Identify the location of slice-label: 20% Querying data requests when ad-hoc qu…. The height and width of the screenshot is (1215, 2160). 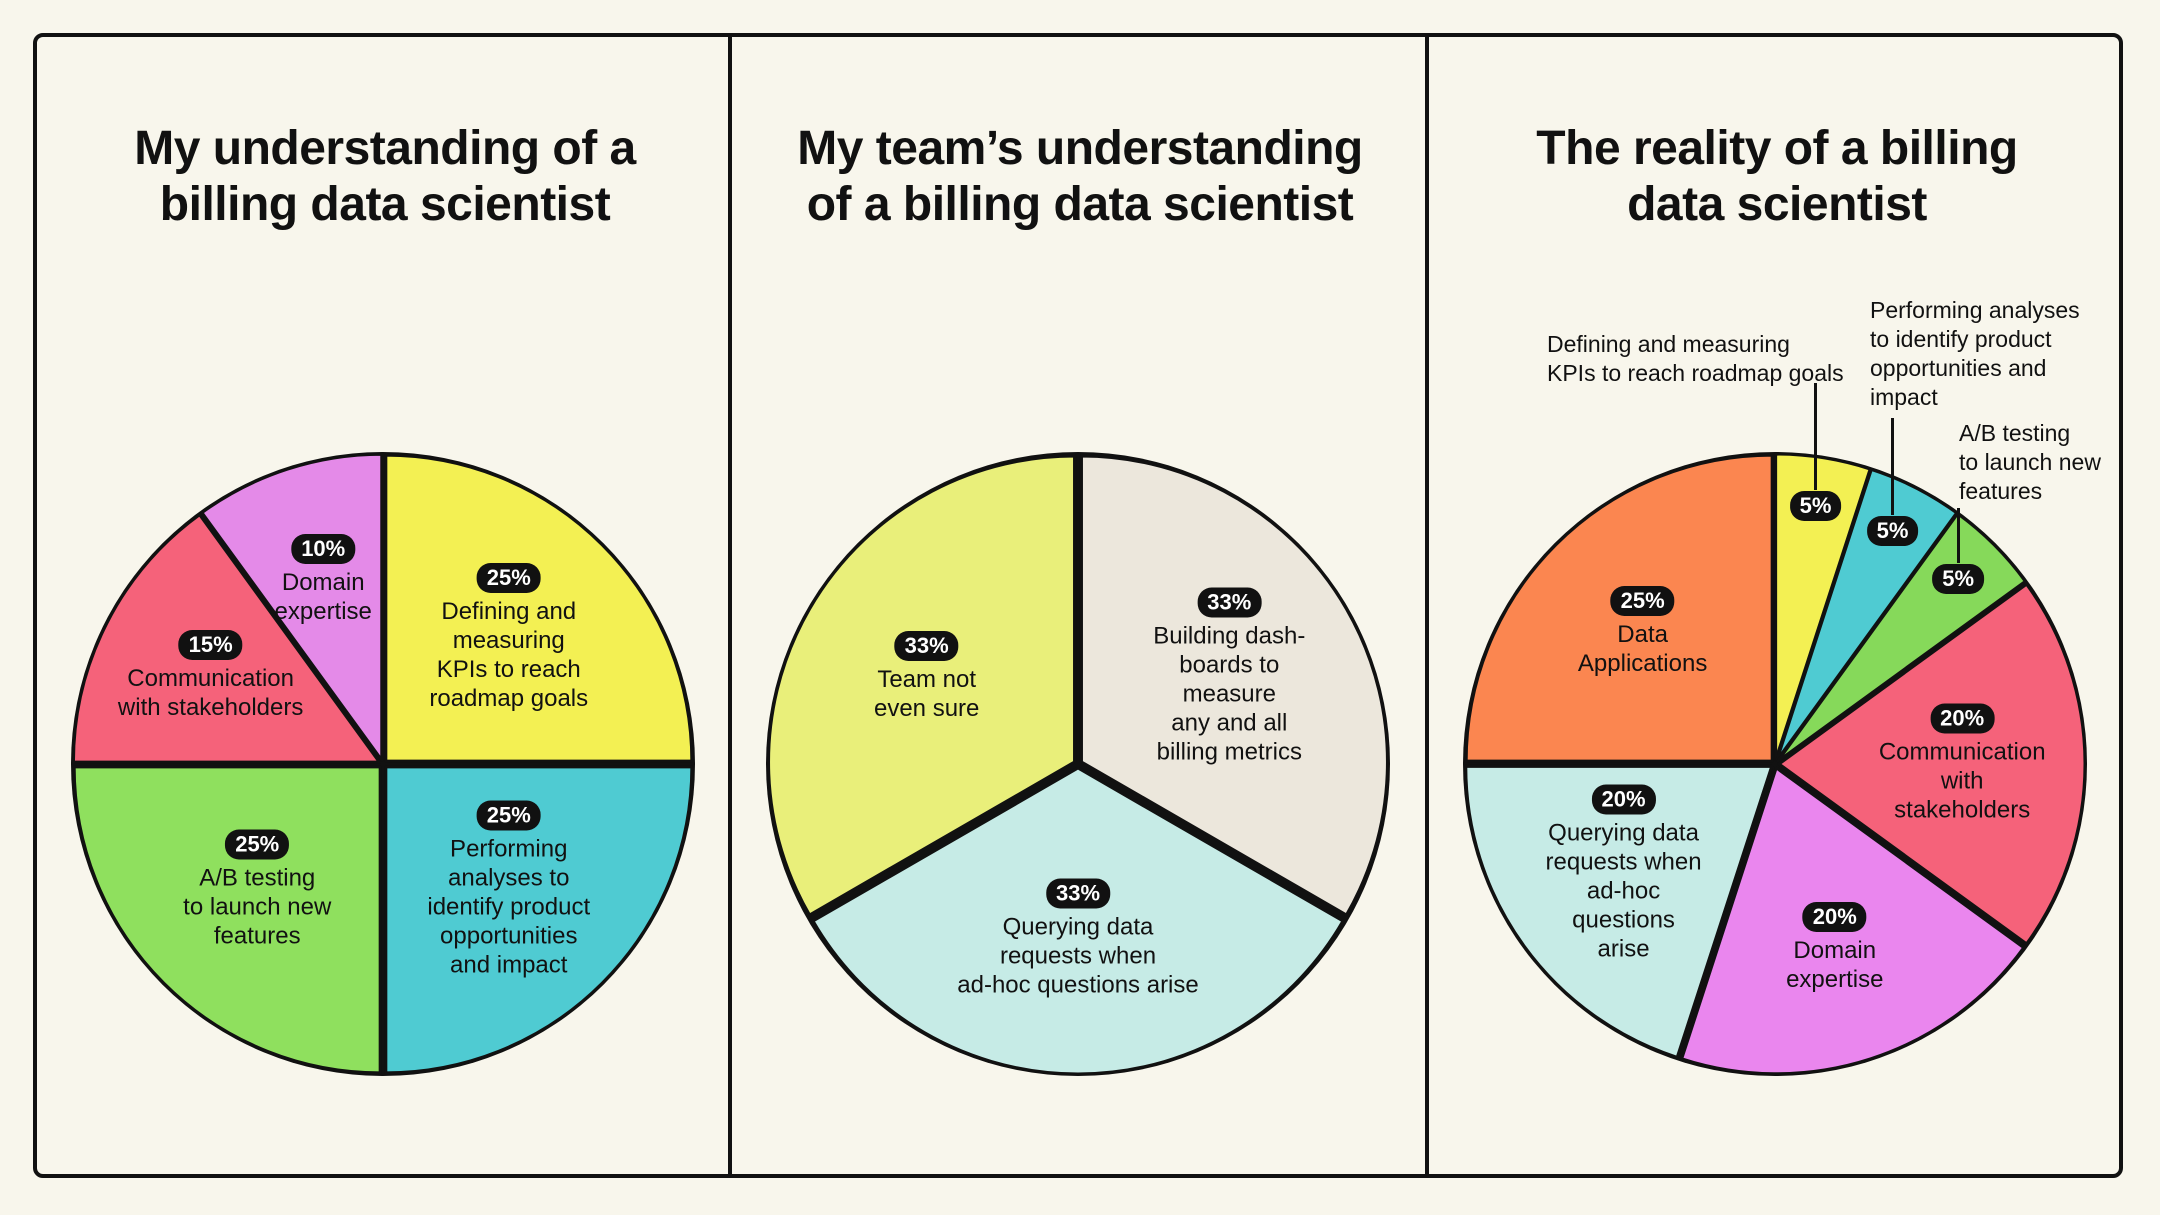
(1623, 874).